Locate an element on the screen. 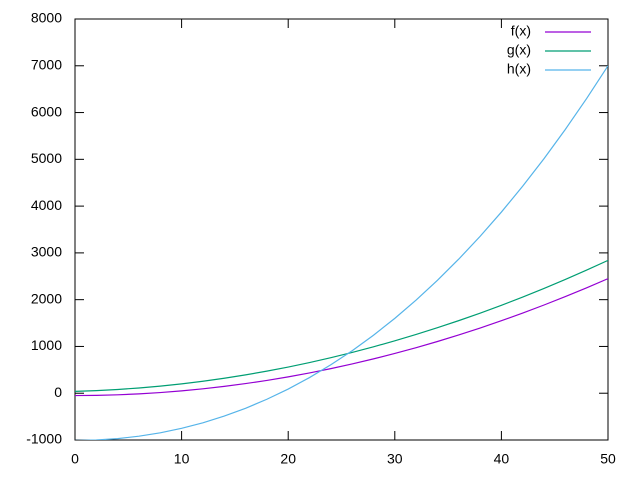 The width and height of the screenshot is (640, 480). y-tick-label: 3000 is located at coordinates (46, 252).